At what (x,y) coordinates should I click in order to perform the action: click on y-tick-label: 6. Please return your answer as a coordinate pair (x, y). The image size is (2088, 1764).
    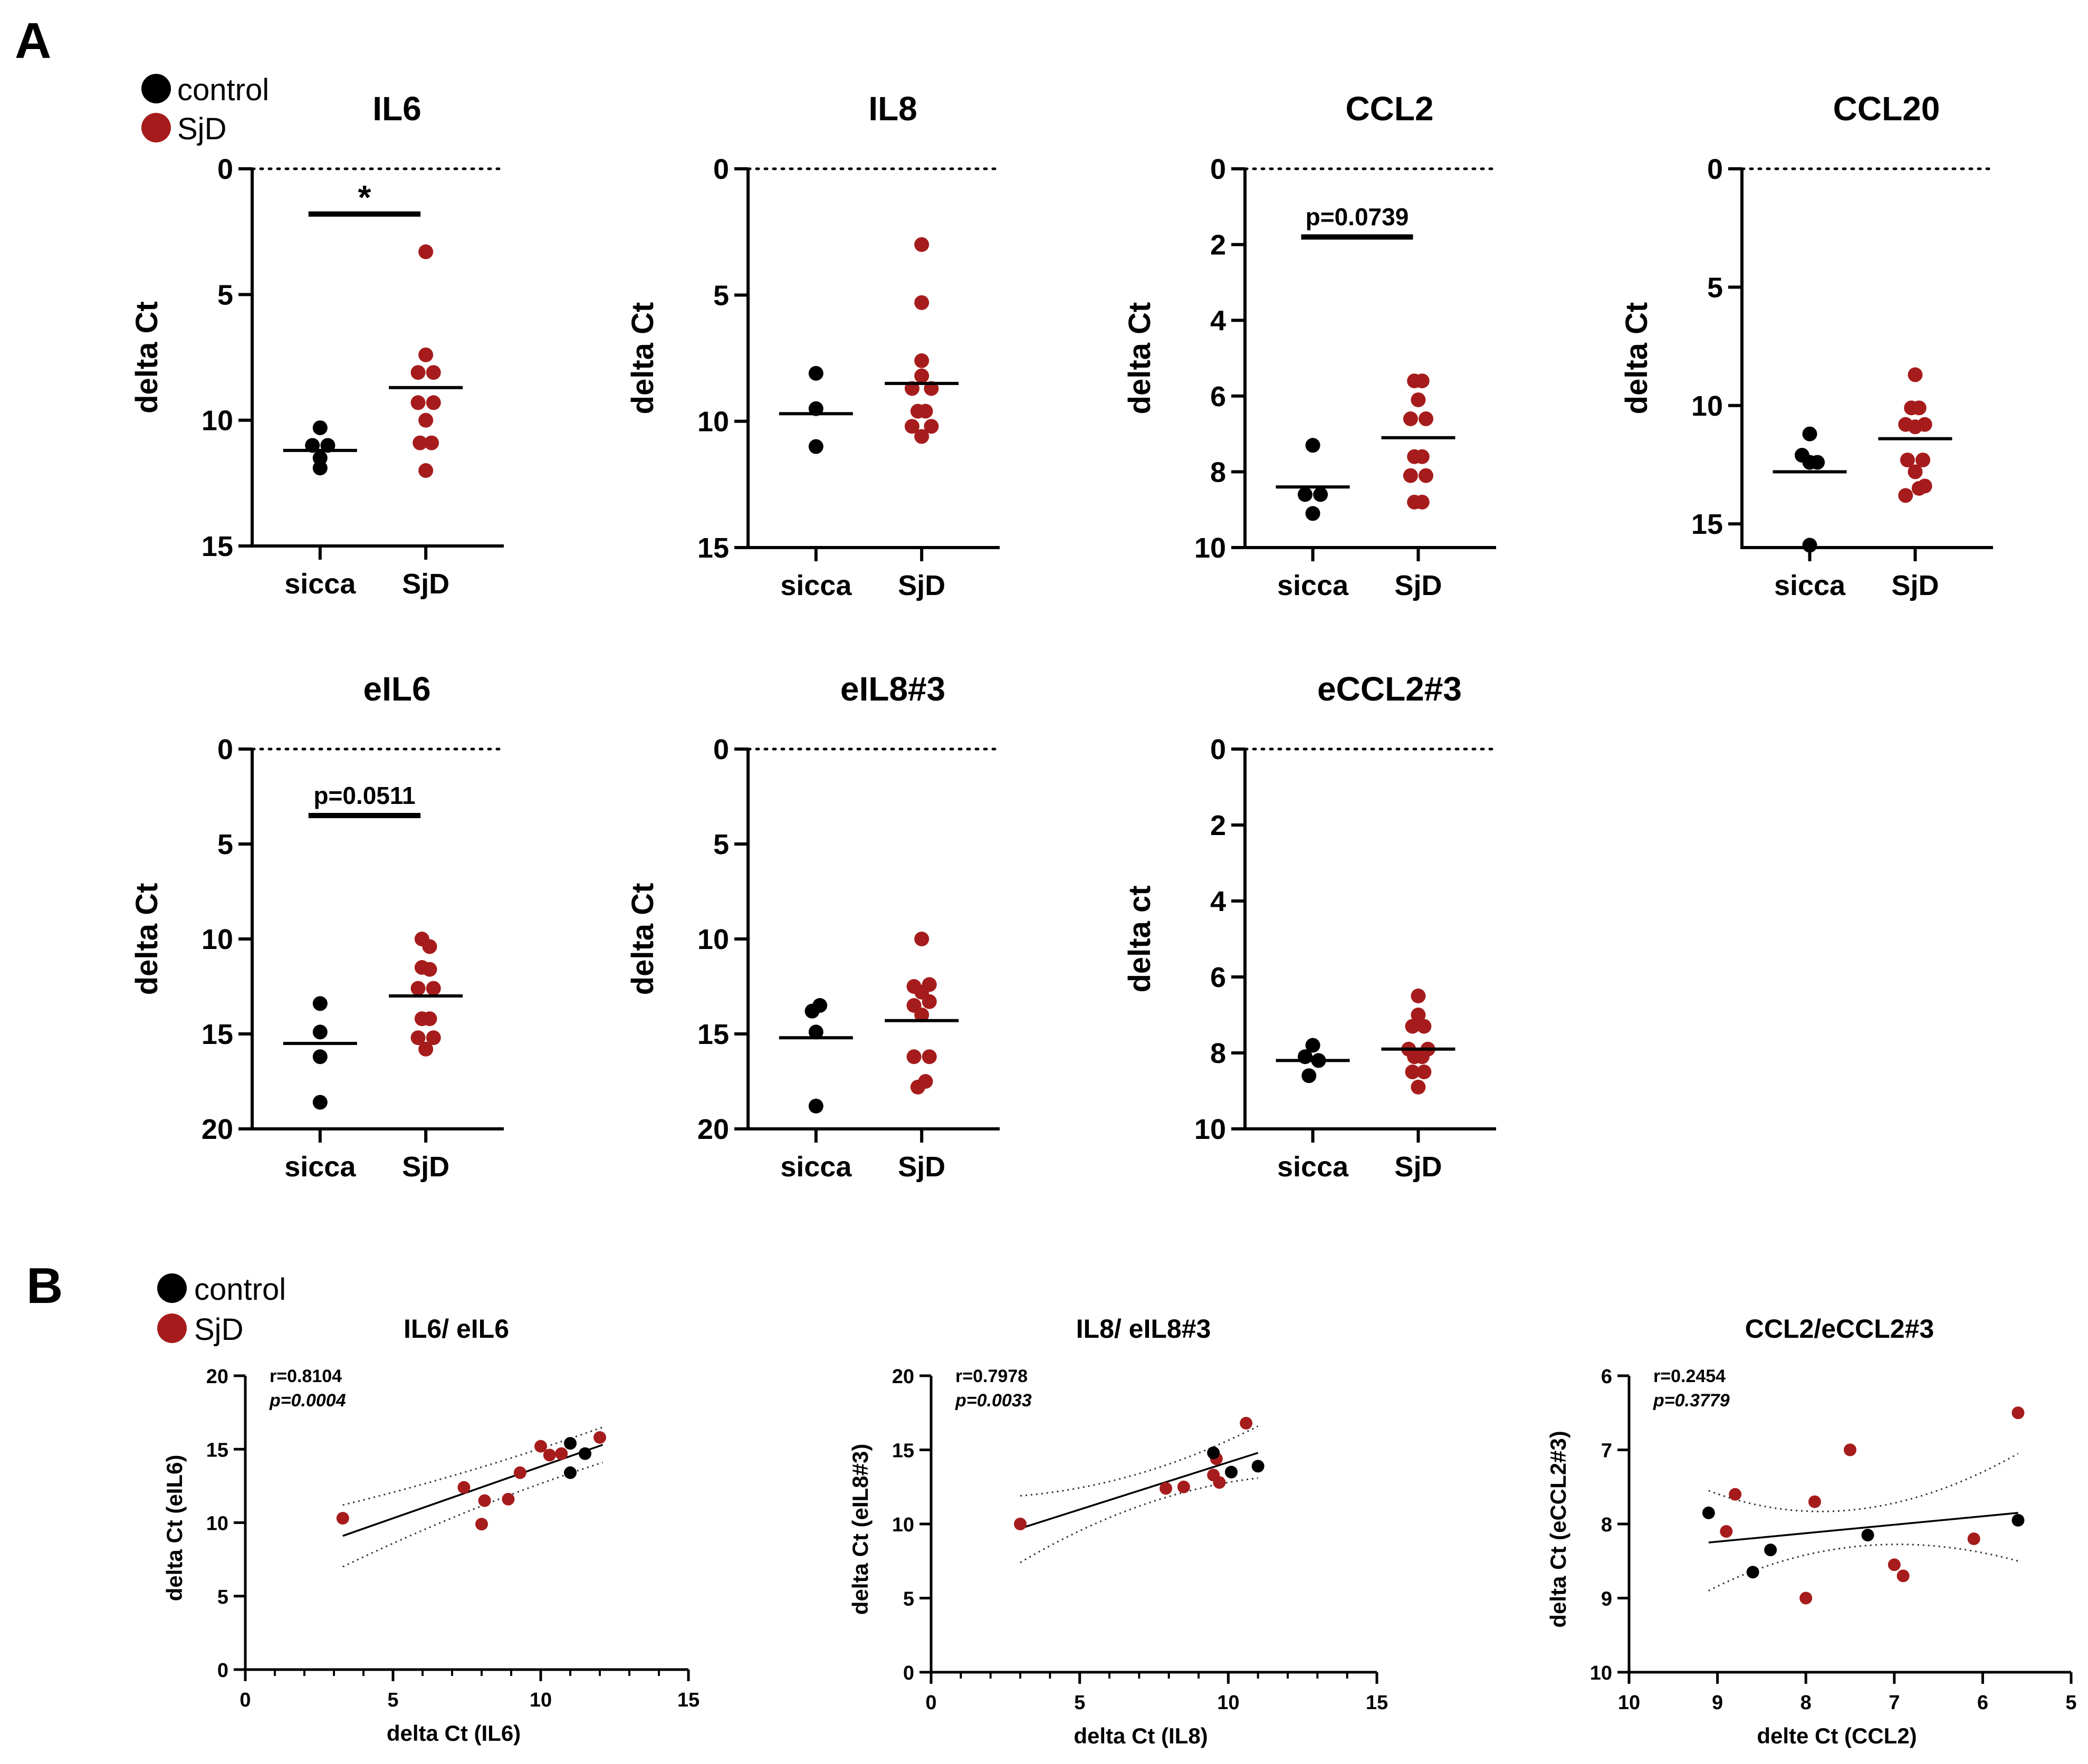
    Looking at the image, I should click on (1606, 1377).